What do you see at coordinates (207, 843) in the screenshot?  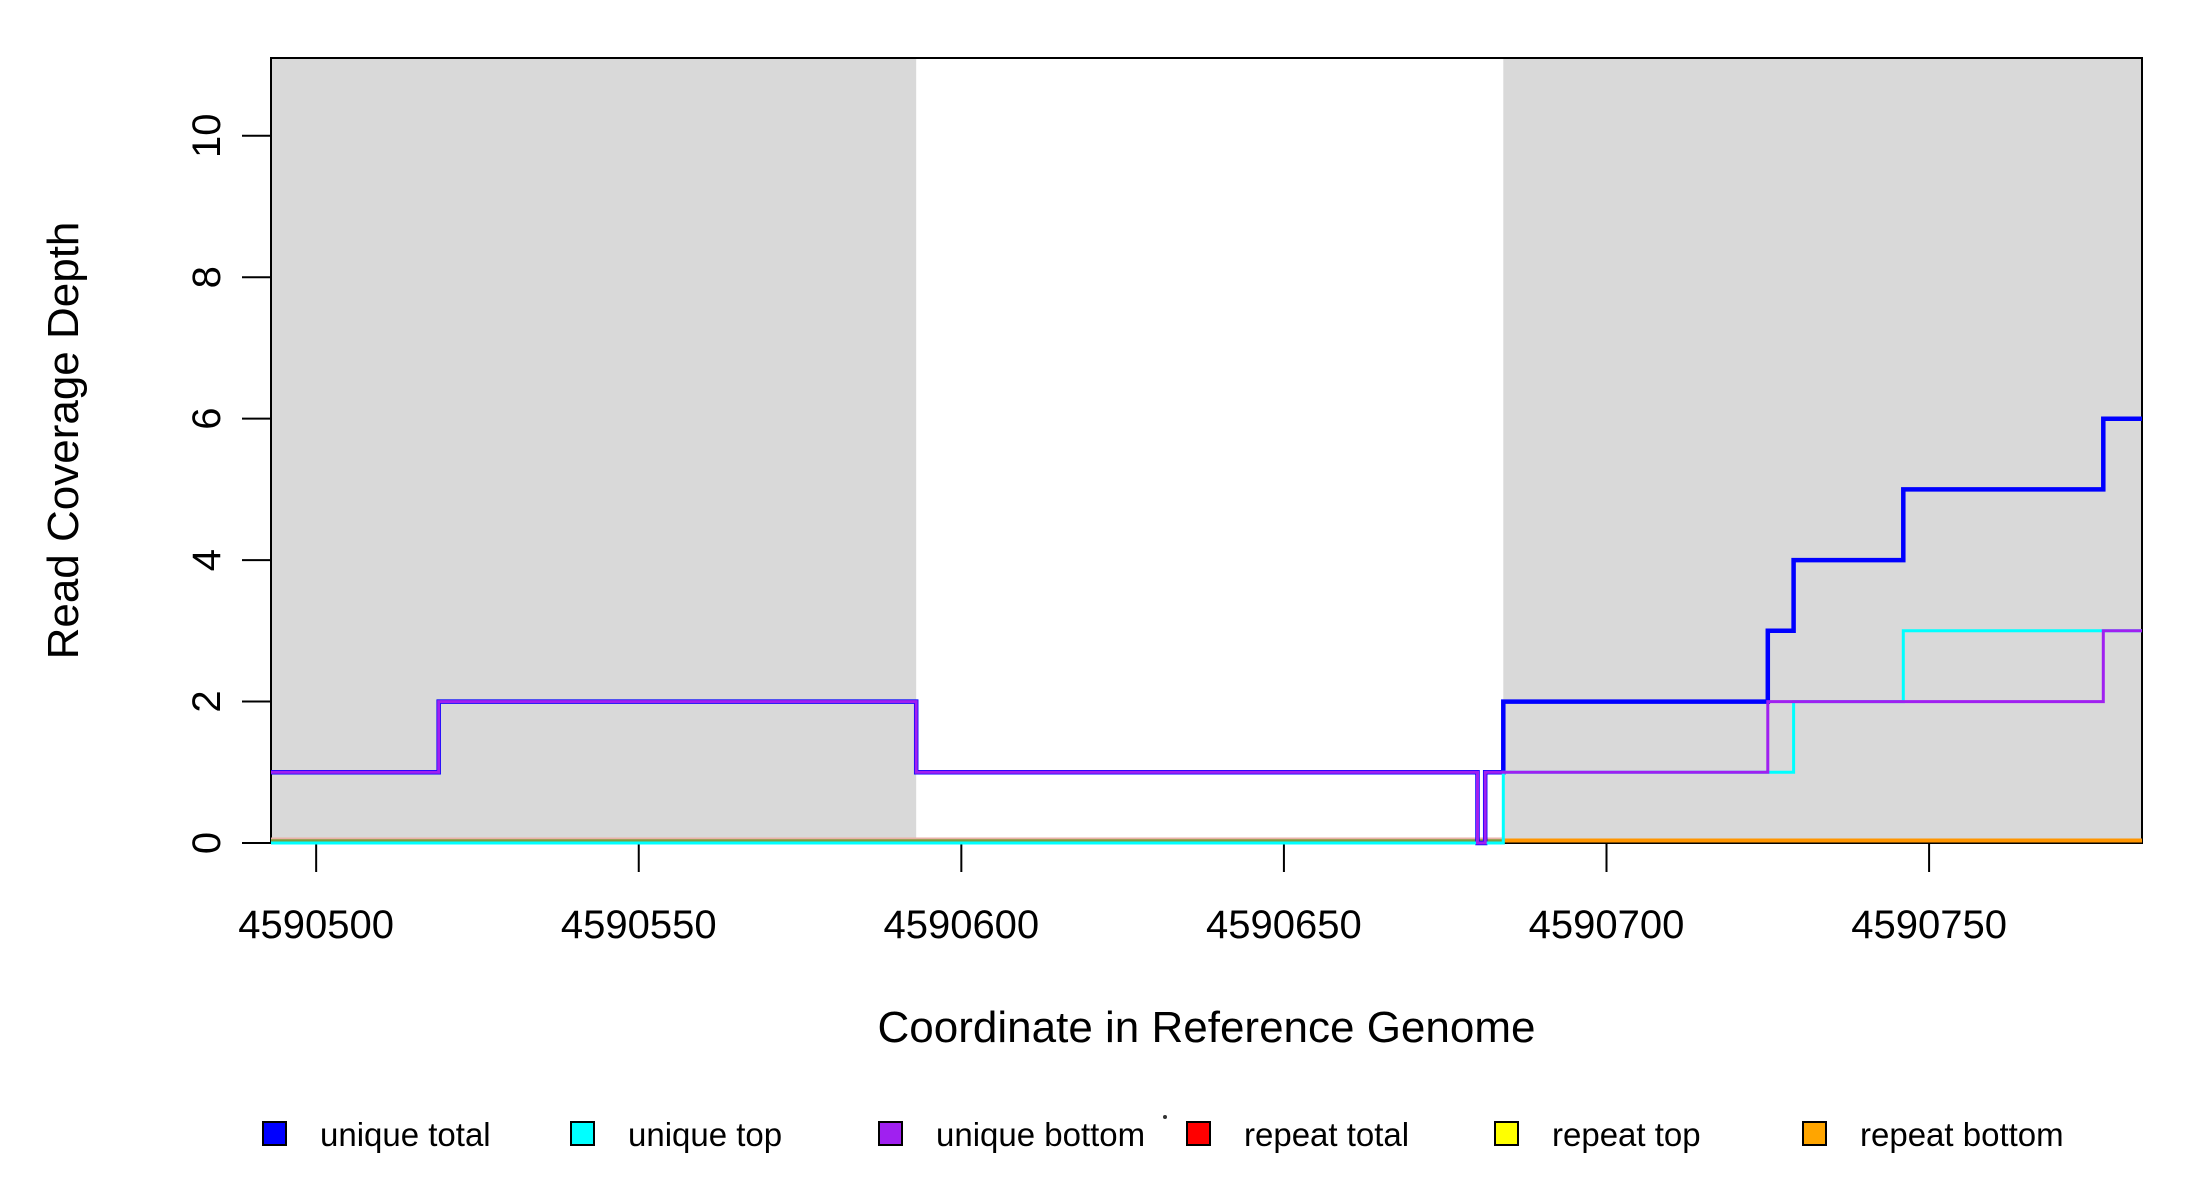 I see `y-tick-label: 0` at bounding box center [207, 843].